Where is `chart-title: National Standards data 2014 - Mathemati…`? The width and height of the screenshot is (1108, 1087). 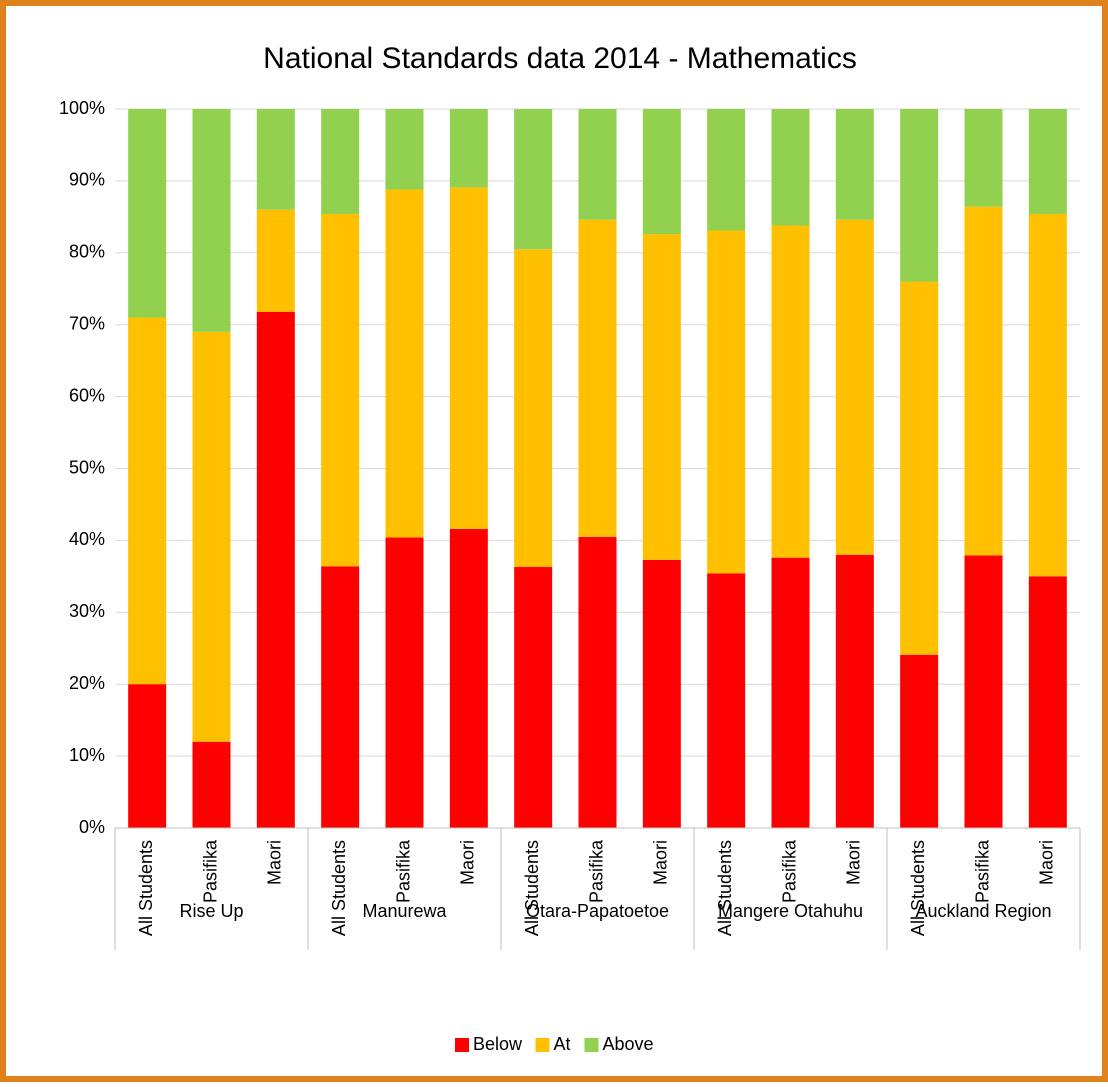
chart-title: National Standards data 2014 - Mathemati… is located at coordinates (560, 58).